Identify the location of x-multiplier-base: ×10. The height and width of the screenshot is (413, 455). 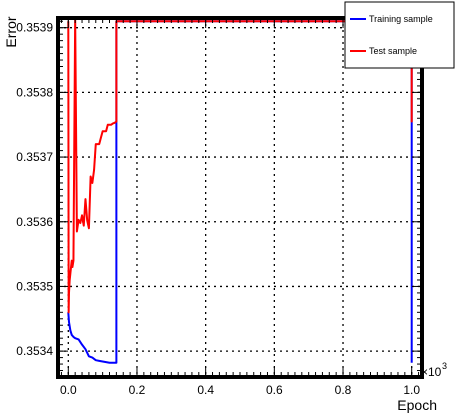
(431, 372).